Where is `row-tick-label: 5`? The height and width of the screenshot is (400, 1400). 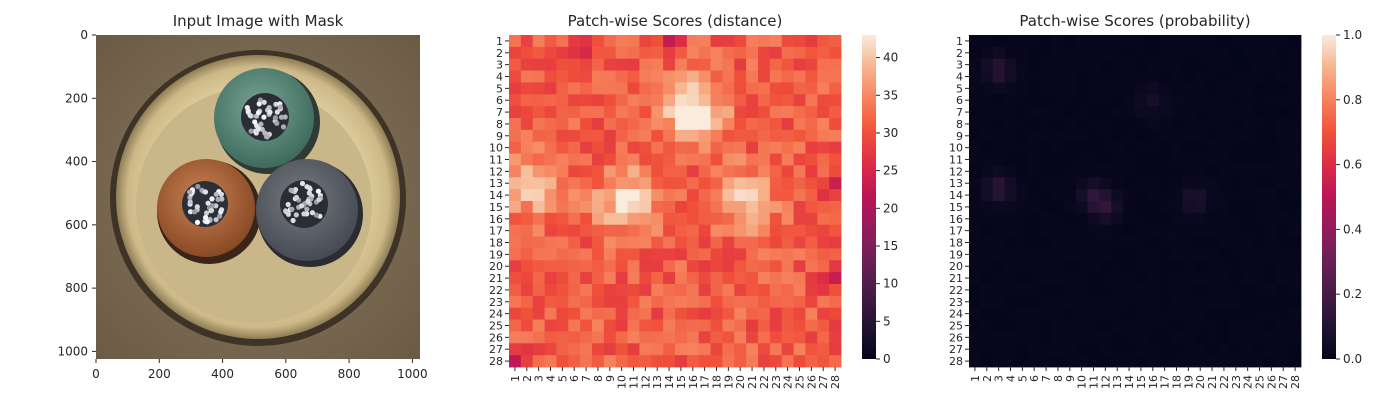 row-tick-label: 5 is located at coordinates (499, 88).